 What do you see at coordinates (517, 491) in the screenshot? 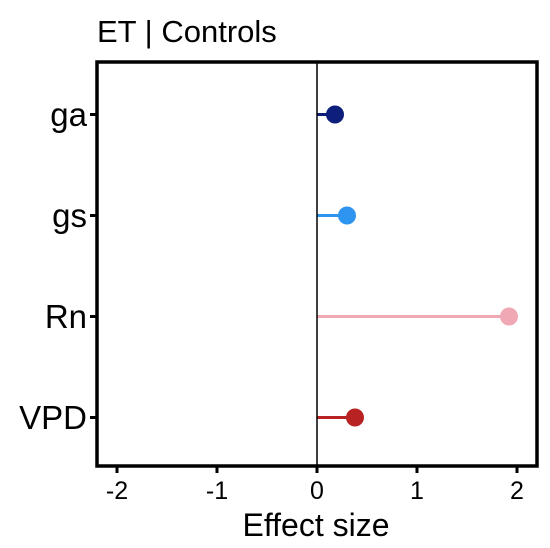
I see `x-tick-label: 2` at bounding box center [517, 491].